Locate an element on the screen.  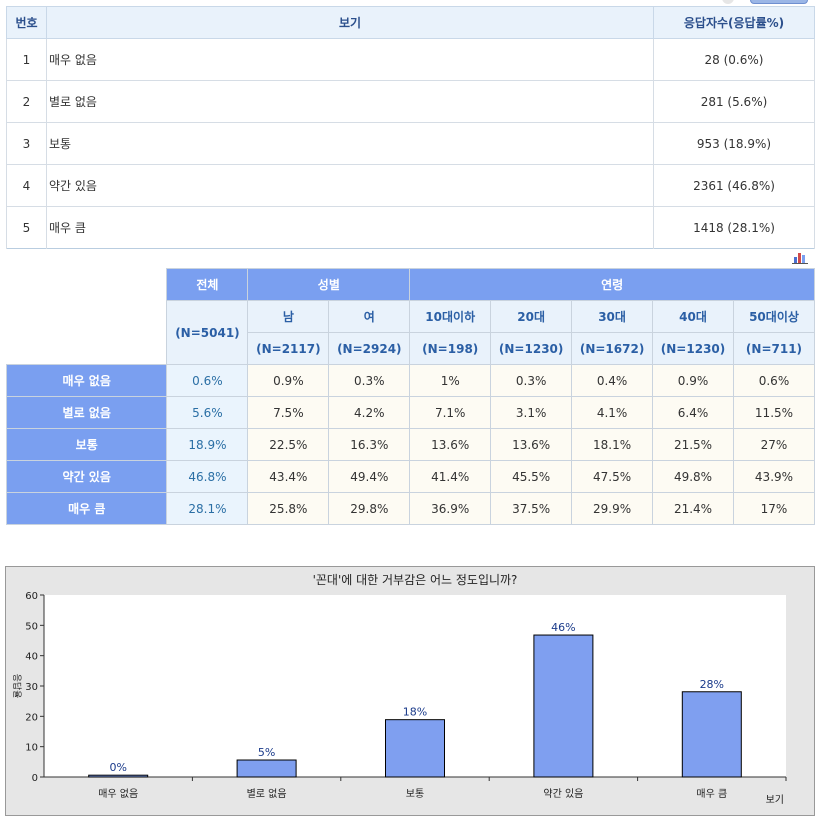
crosstab-cell: 27% is located at coordinates (774, 444).